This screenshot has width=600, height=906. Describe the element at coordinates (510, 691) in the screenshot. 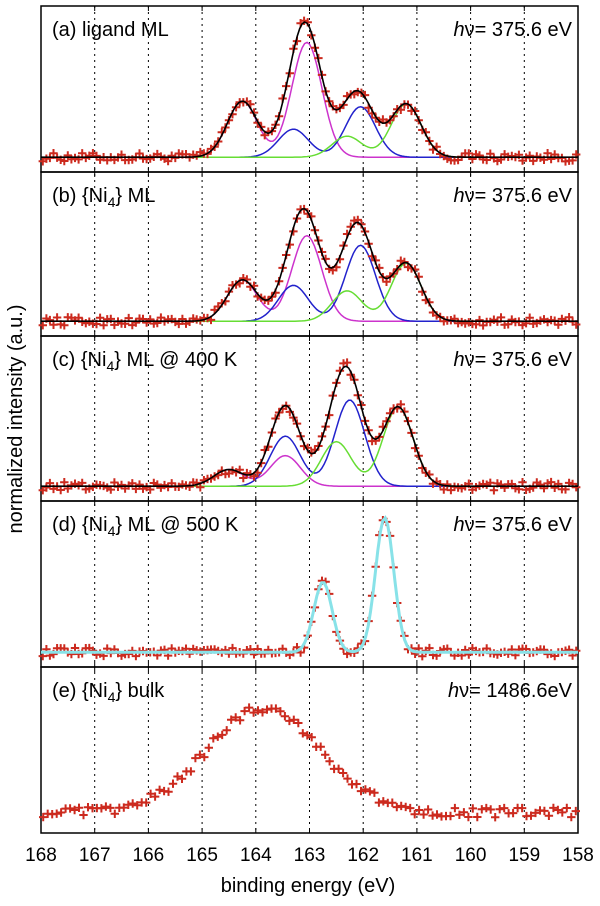

I see `photon-energy-label: hν= 1486.6eV` at that location.